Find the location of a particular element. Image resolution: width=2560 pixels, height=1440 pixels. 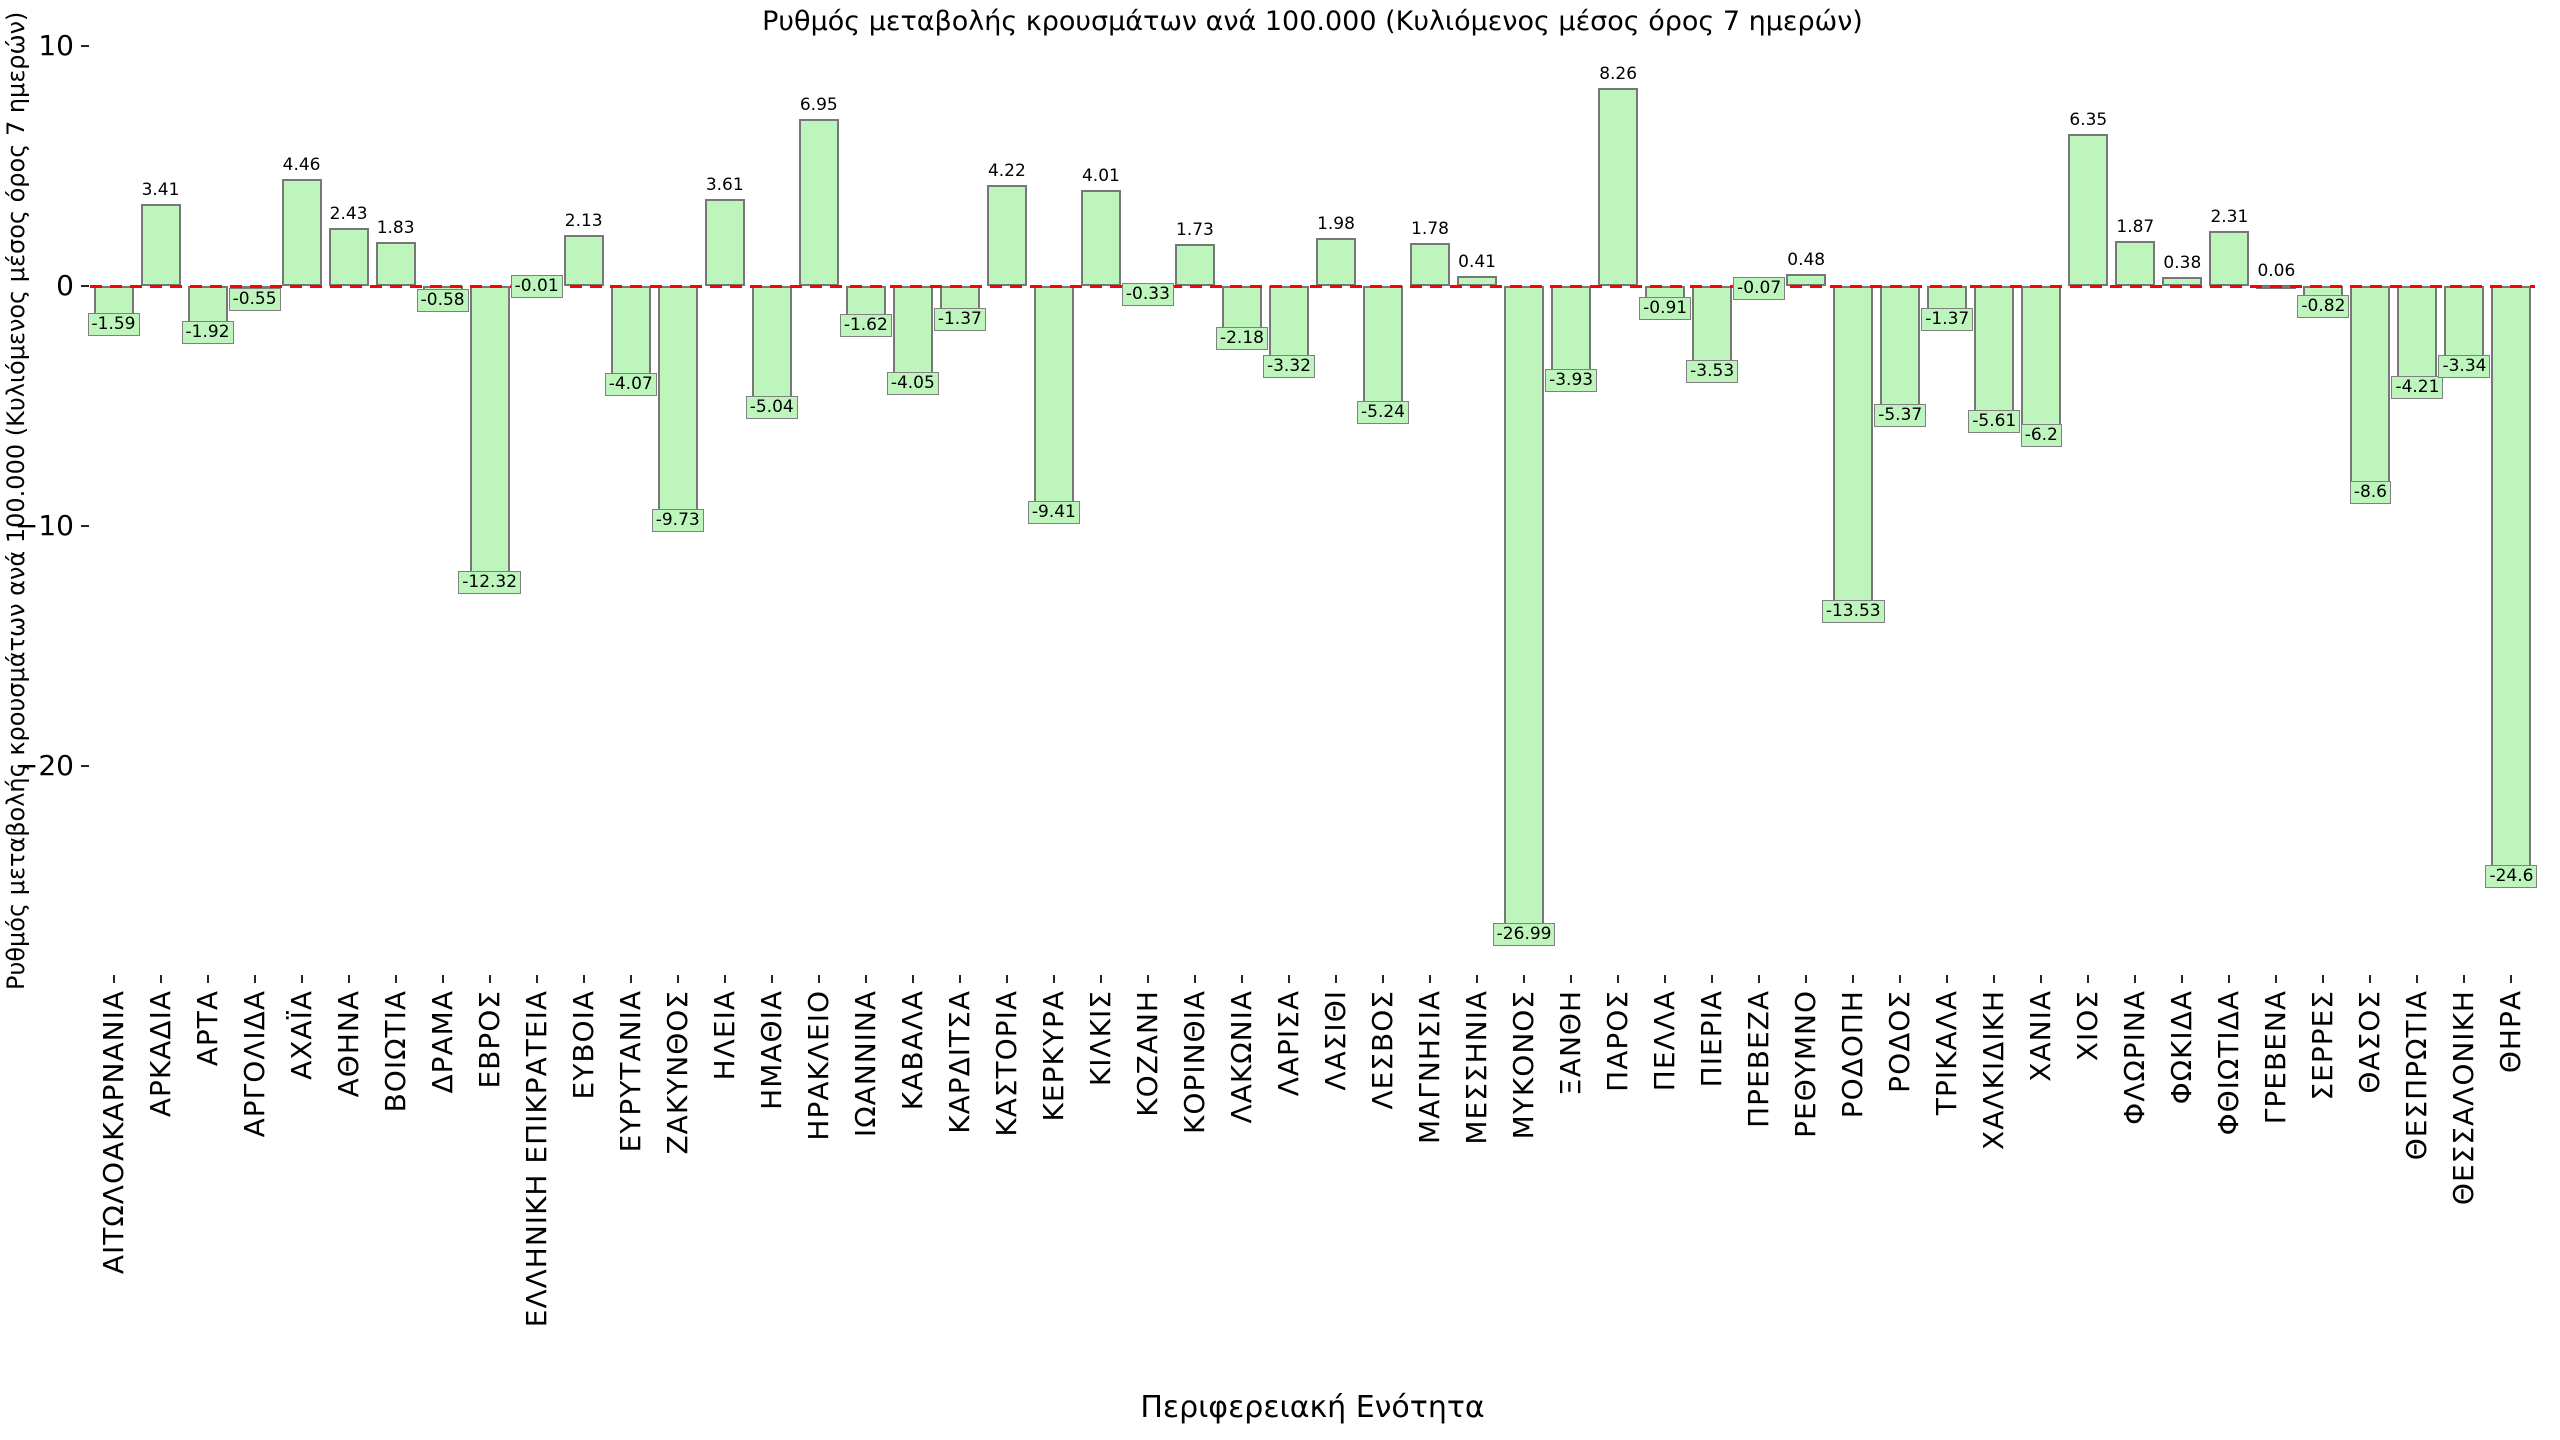

bar-value-text: 0.41 is located at coordinates (1477, 262).